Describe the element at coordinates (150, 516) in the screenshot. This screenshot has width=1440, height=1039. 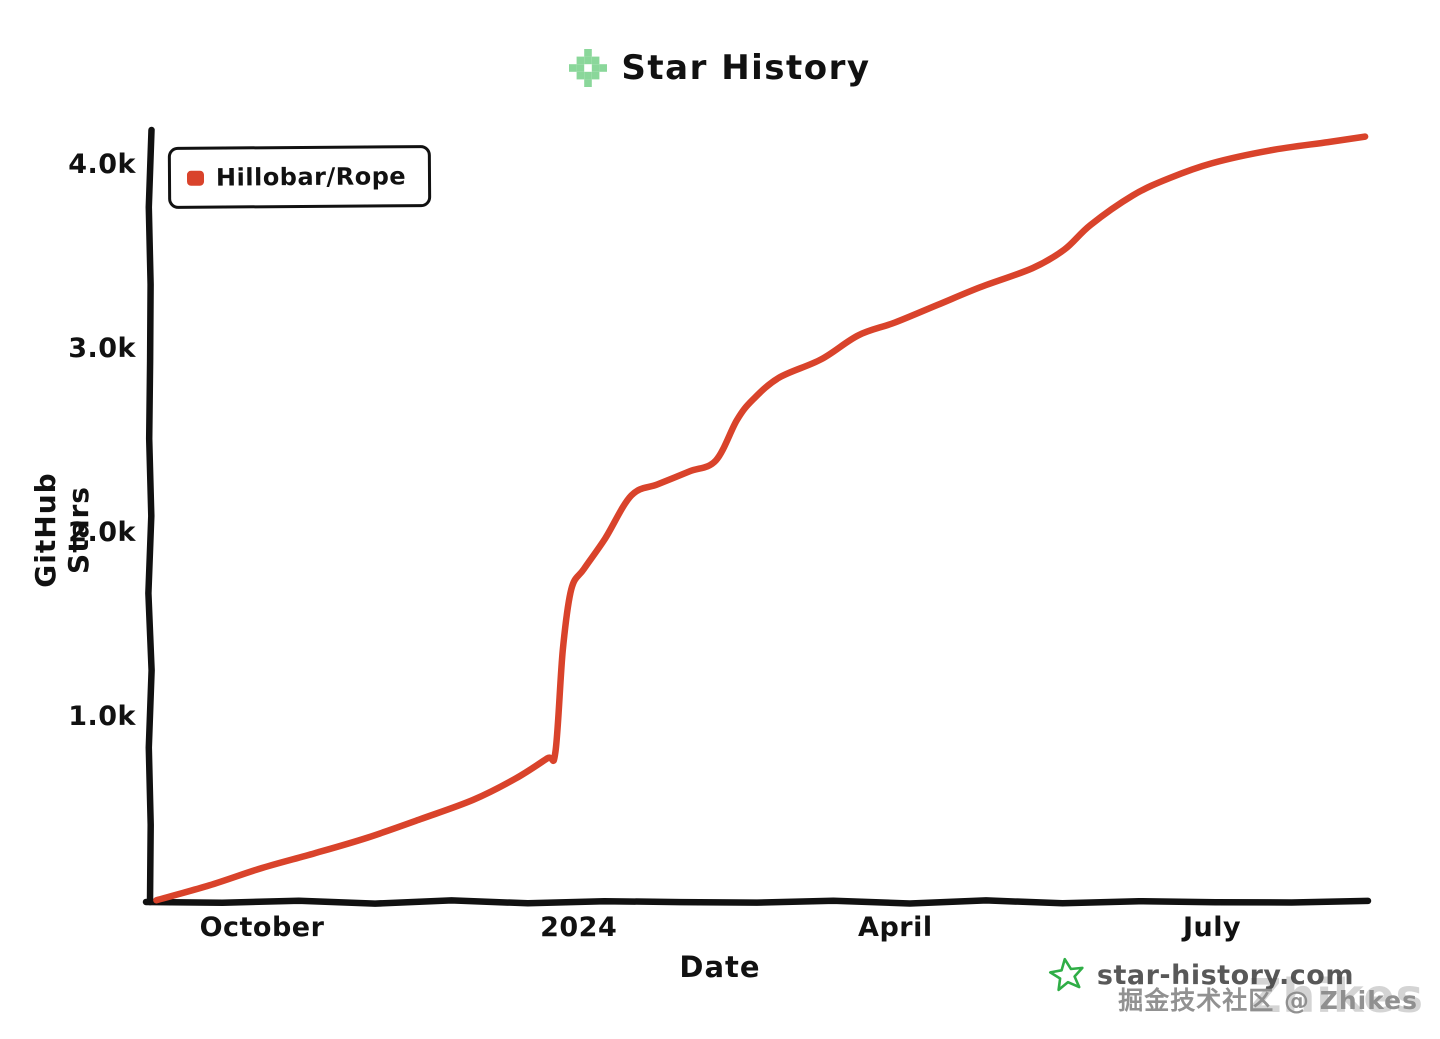
I see `y-axis-line` at that location.